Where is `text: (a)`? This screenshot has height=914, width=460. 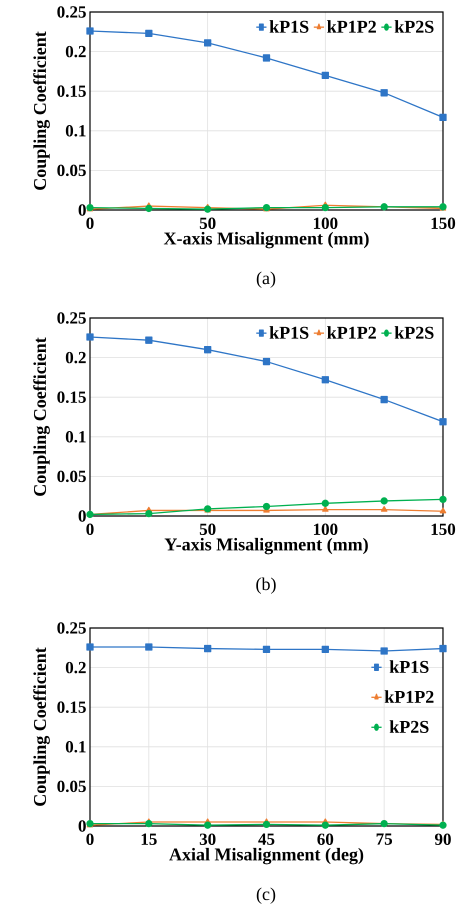
text: (a) is located at coordinates (266, 280).